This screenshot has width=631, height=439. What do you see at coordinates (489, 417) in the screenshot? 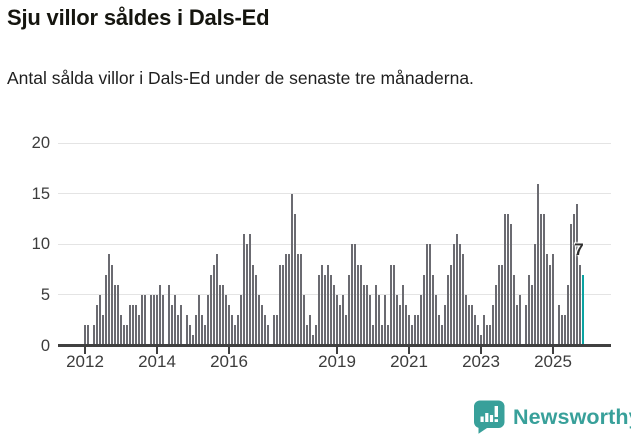
I see `newsworthy-logo-icon` at bounding box center [489, 417].